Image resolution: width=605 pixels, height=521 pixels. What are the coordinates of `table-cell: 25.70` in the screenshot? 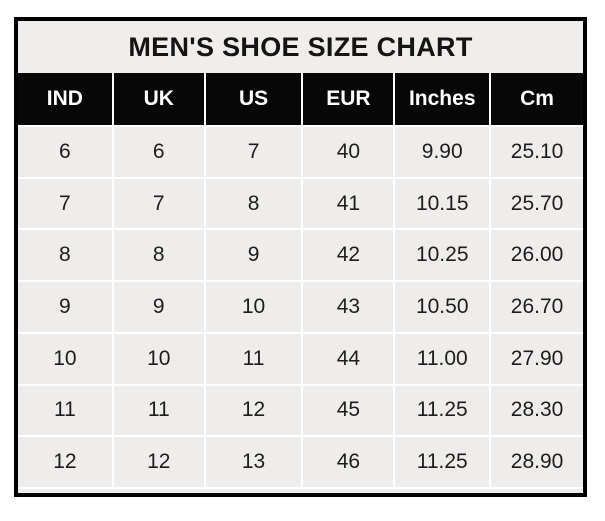 It's located at (537, 203).